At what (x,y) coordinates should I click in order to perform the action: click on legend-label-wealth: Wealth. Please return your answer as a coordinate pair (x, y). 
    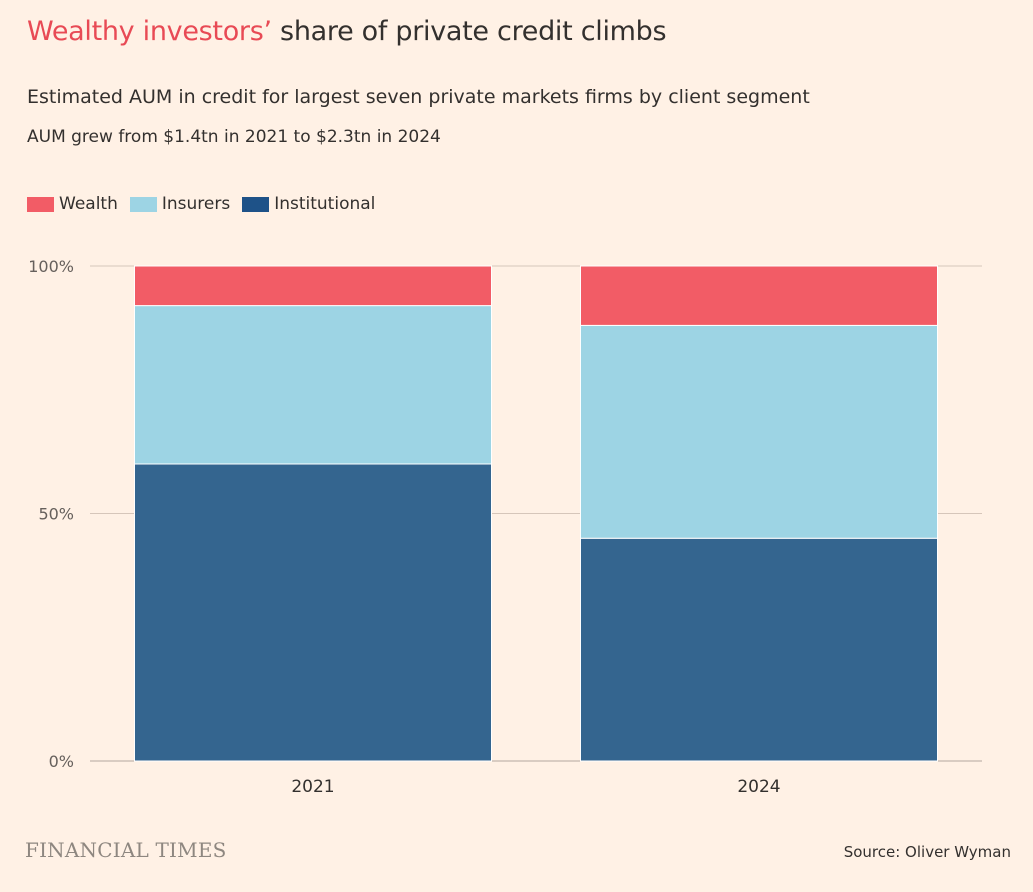
    Looking at the image, I should click on (88, 204).